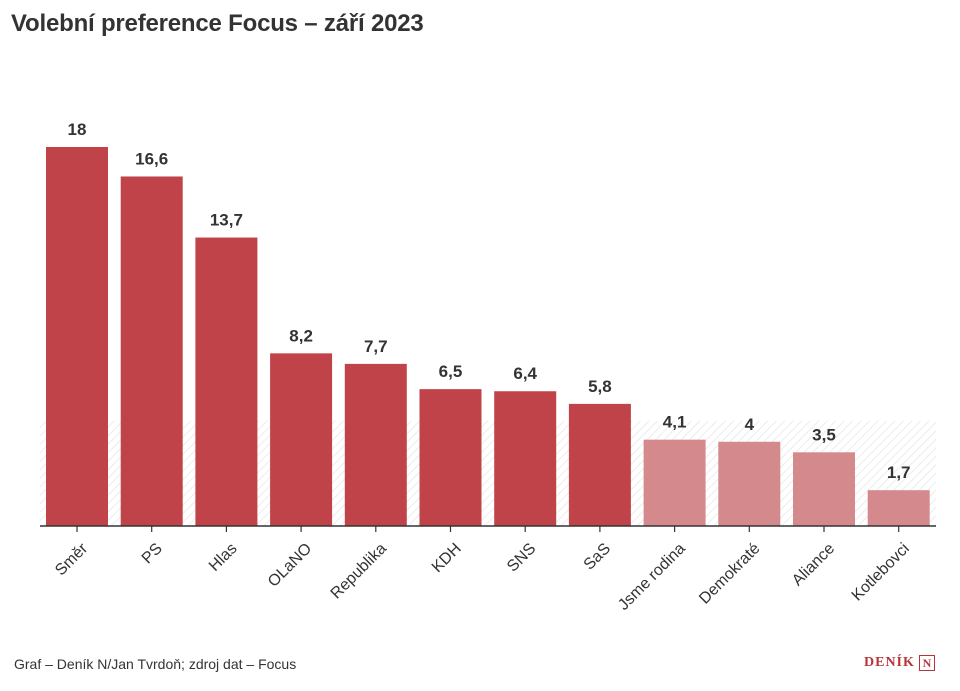  Describe the element at coordinates (376, 346) in the screenshot. I see `value-label: 7,7` at that location.